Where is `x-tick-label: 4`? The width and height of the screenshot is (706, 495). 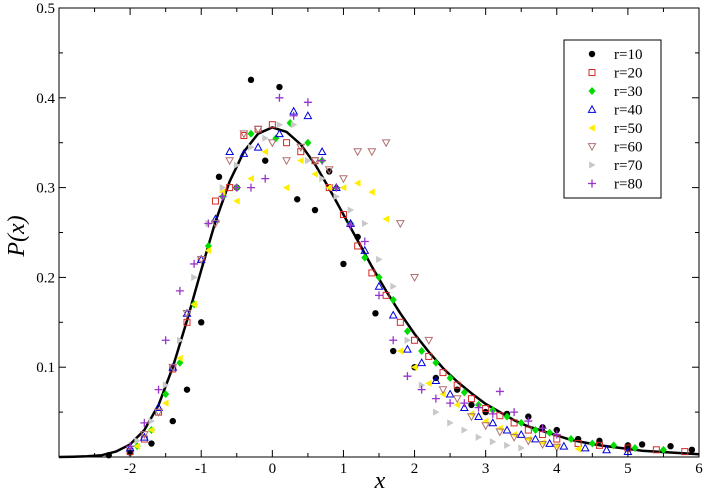 x-tick-label: 4 is located at coordinates (557, 469).